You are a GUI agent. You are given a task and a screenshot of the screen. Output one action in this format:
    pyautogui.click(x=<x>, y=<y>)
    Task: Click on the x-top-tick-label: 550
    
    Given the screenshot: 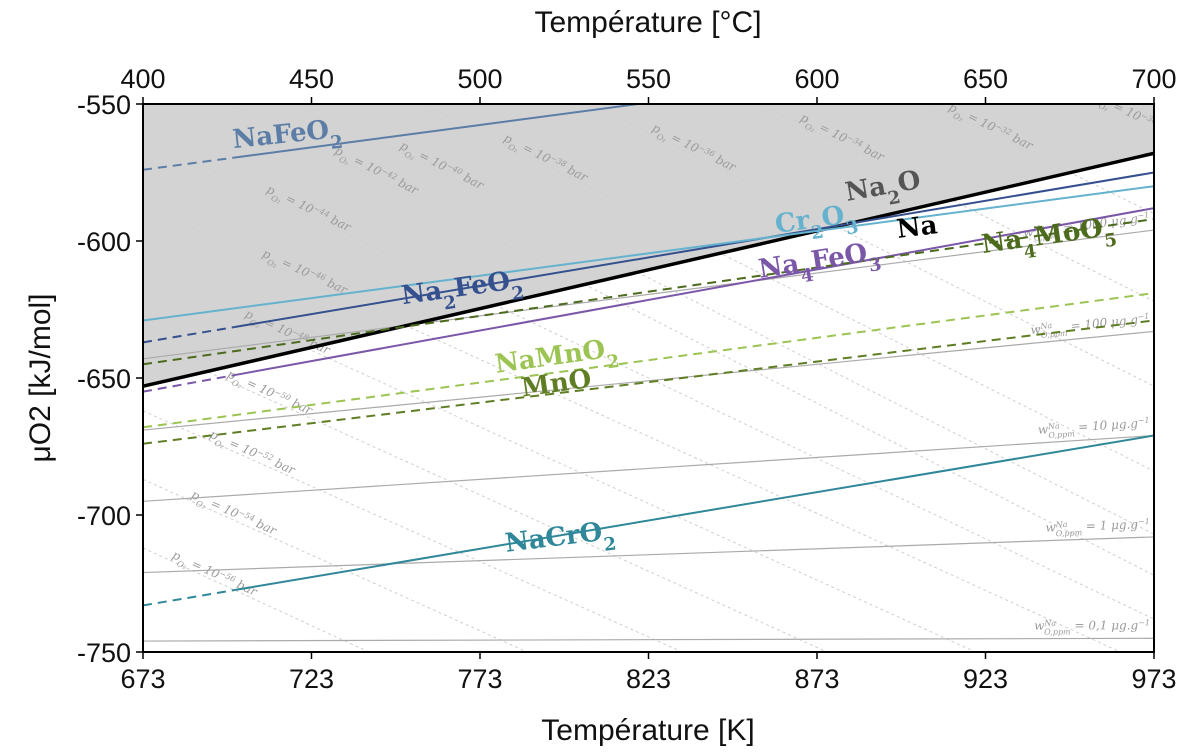 What is the action you would take?
    pyautogui.click(x=648, y=79)
    